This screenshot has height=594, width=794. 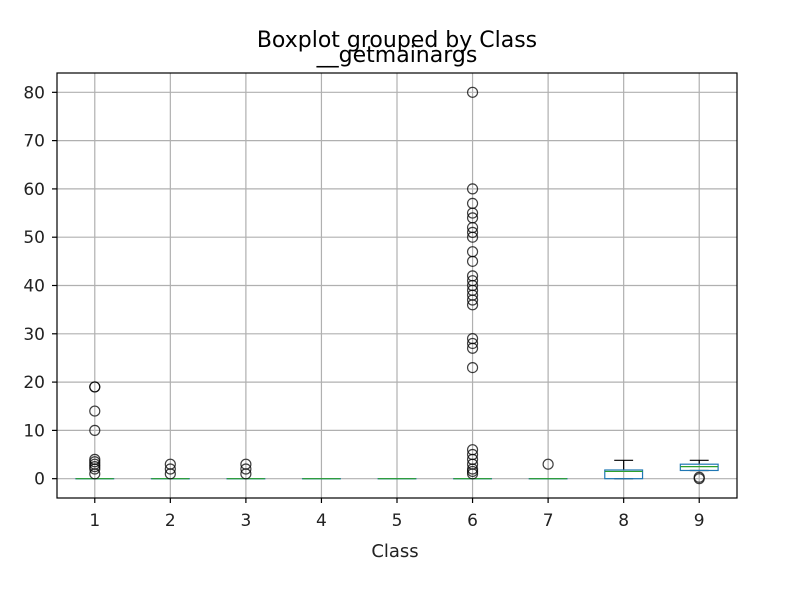 What do you see at coordinates (548, 521) in the screenshot?
I see `x-tick-label: 7` at bounding box center [548, 521].